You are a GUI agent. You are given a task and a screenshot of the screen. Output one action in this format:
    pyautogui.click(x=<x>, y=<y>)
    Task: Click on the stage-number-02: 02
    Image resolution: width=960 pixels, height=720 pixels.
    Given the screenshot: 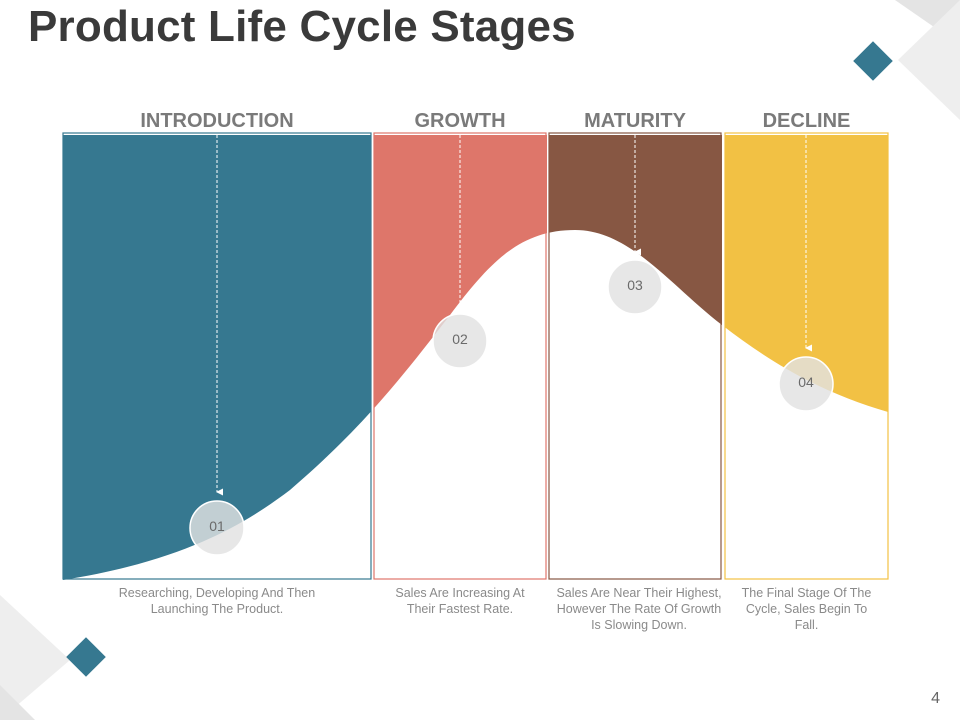 What is the action you would take?
    pyautogui.click(x=460, y=339)
    